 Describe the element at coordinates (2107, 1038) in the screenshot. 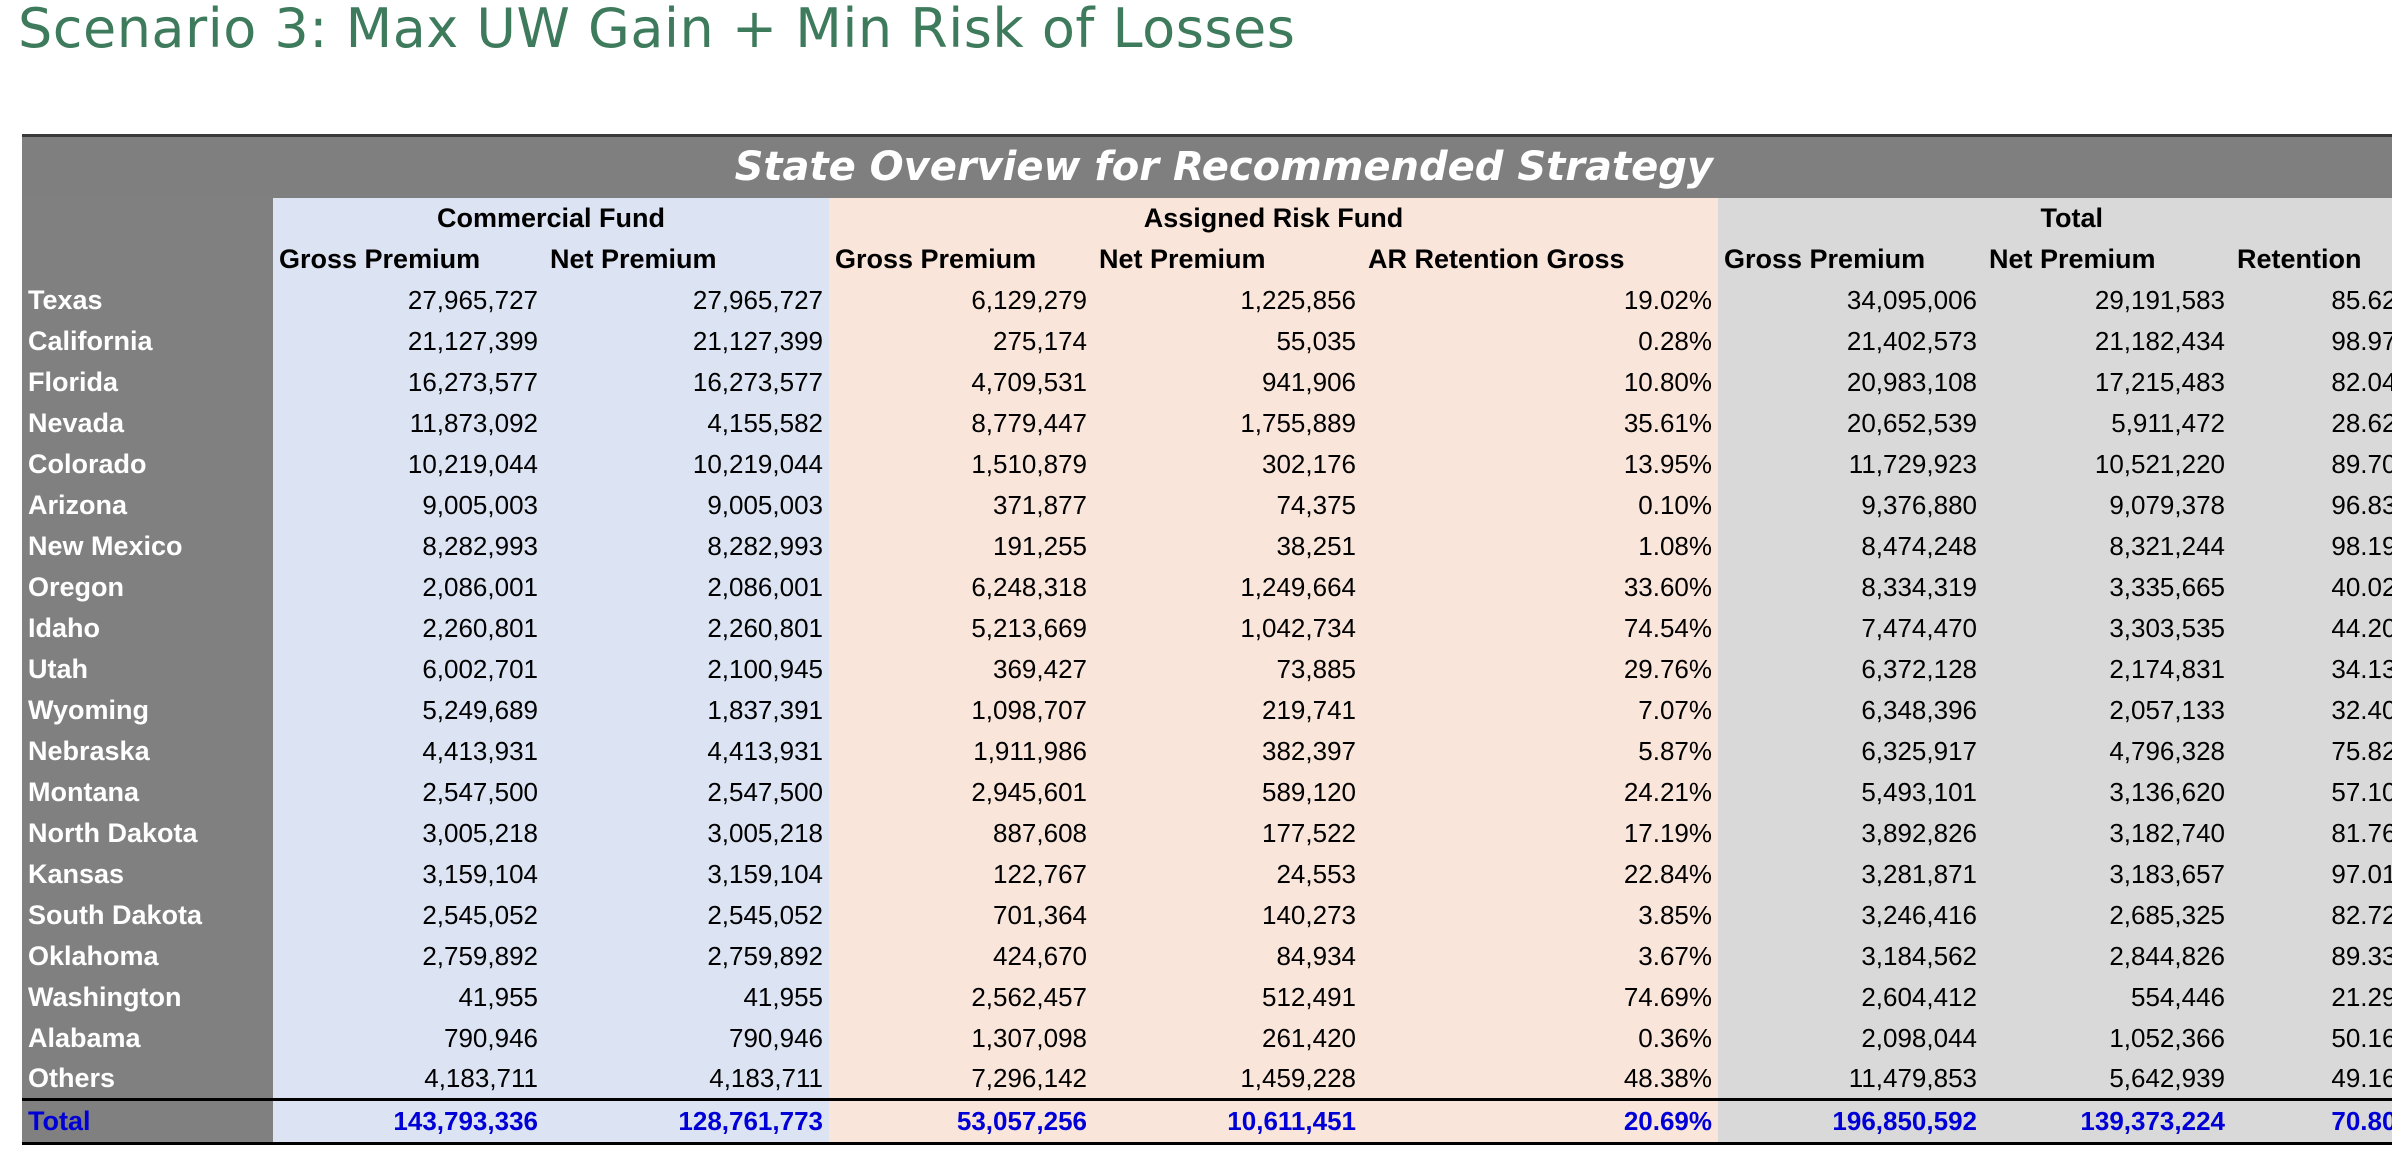

I see `cell-total-net-premium: 1,052,366` at that location.